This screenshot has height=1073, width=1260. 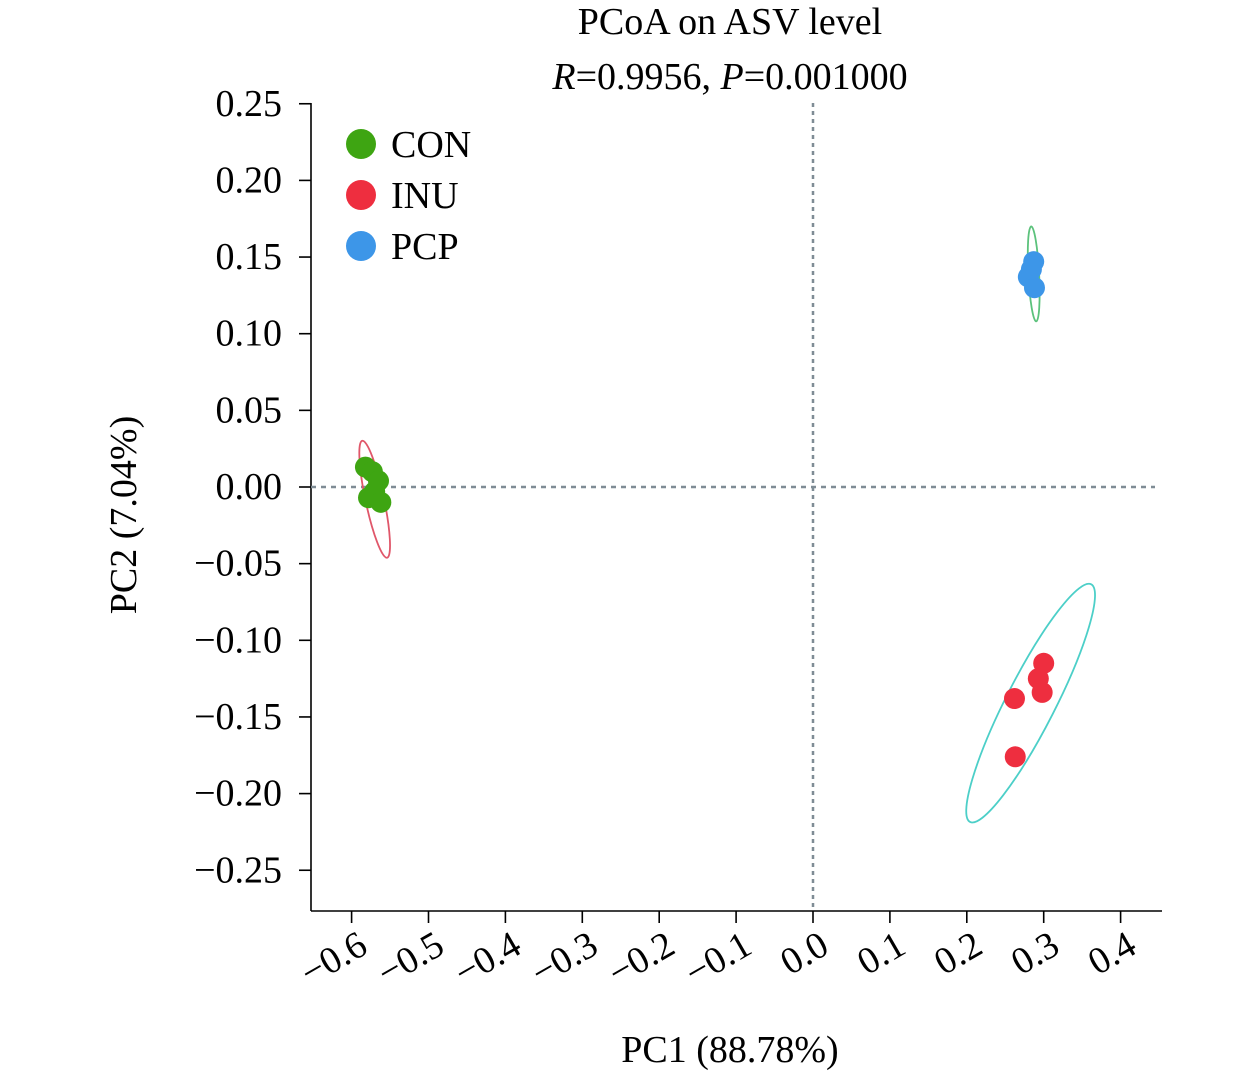 I want to click on x-tick-label: −0.5, so click(x=410, y=958).